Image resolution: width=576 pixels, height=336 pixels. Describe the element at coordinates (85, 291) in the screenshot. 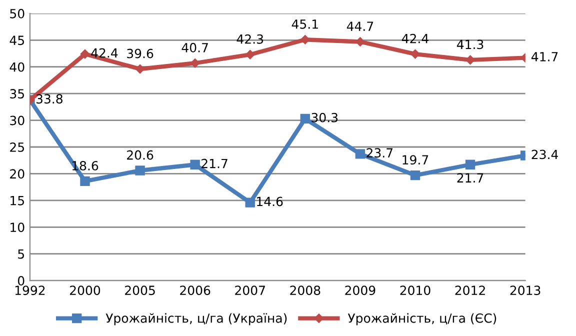

I see `x-tick-label: 2000` at that location.